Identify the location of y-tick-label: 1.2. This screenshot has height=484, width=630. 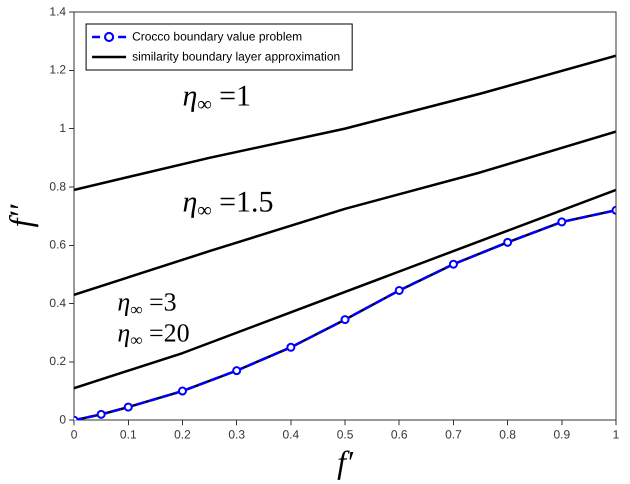
(57, 69).